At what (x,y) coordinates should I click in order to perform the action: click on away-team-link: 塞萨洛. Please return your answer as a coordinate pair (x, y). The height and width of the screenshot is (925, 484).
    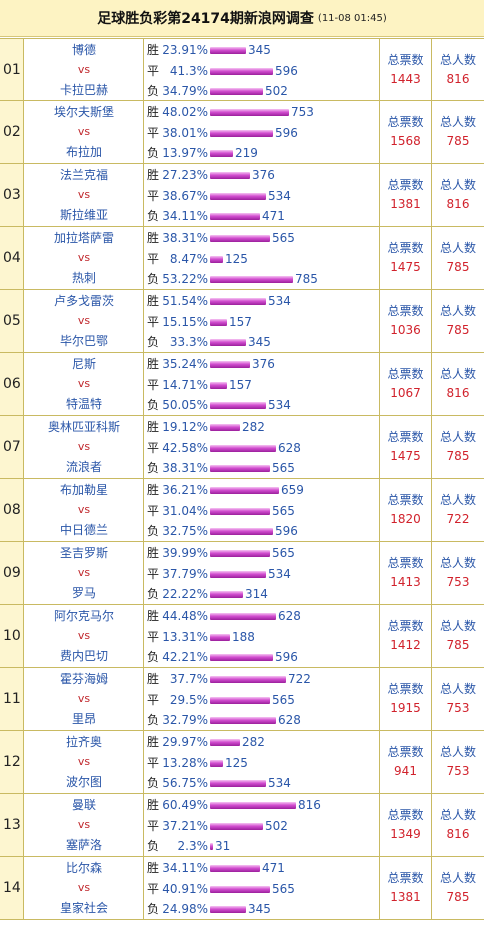
    Looking at the image, I should click on (83, 845).